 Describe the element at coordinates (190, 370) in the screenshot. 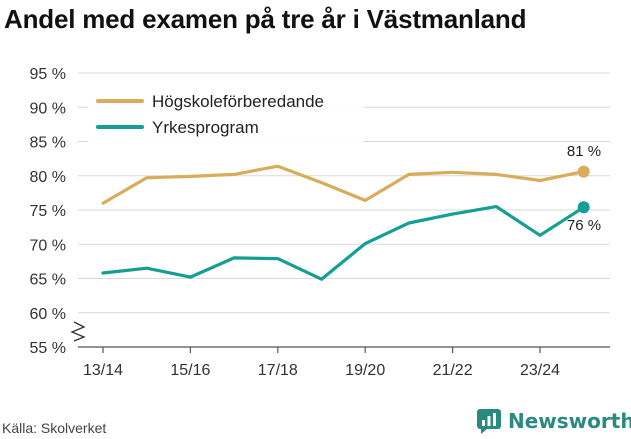

I see `x-tick-label: 15/16` at that location.